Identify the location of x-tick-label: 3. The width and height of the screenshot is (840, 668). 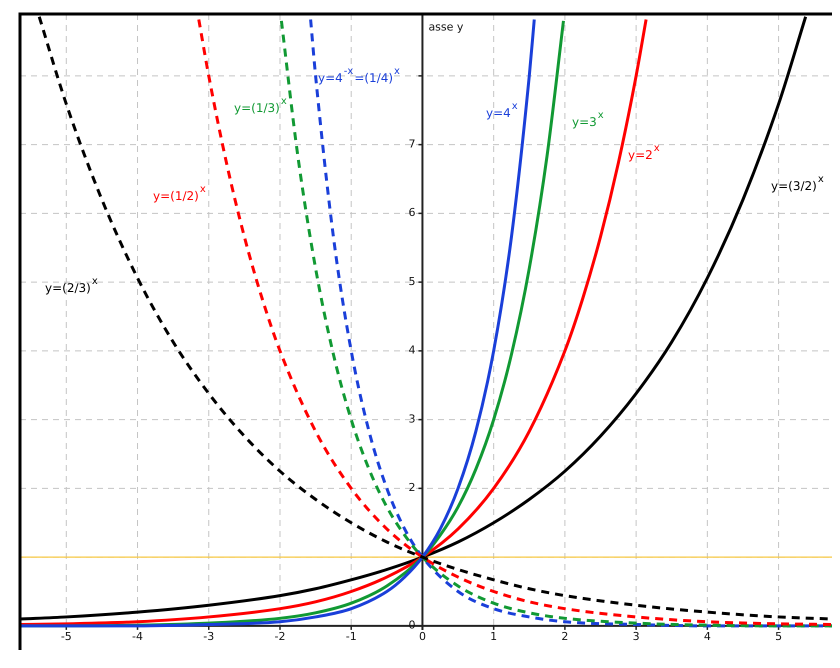
(636, 637).